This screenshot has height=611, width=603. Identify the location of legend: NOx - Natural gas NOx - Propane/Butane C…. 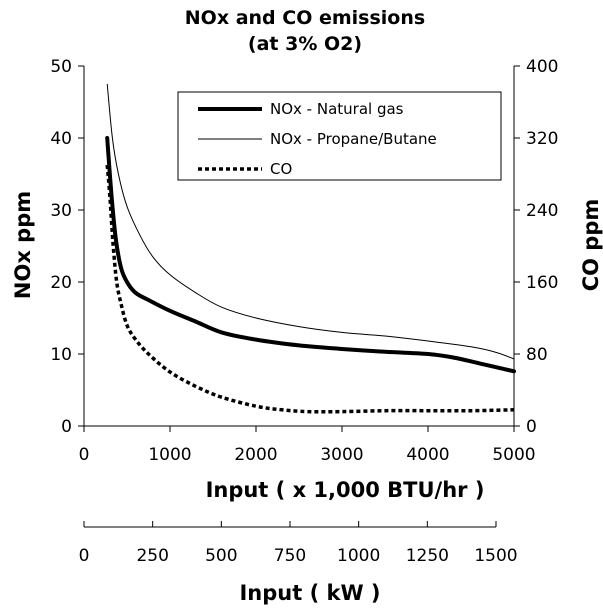
(339, 136).